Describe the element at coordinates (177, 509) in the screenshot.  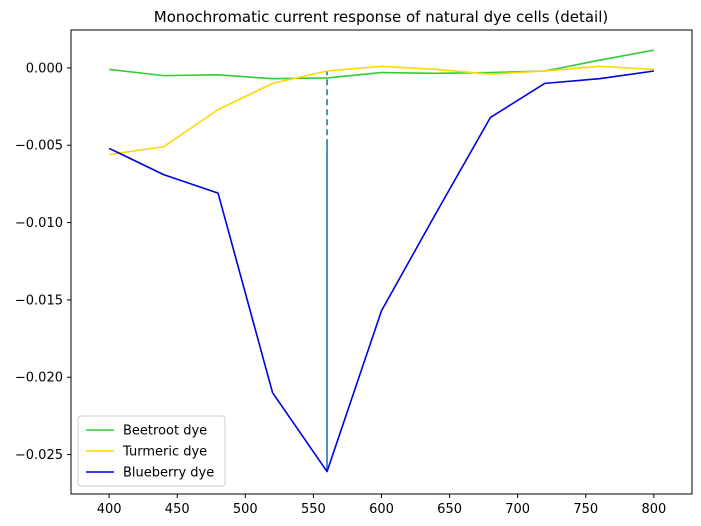
I see `x-tick-label: 450` at that location.